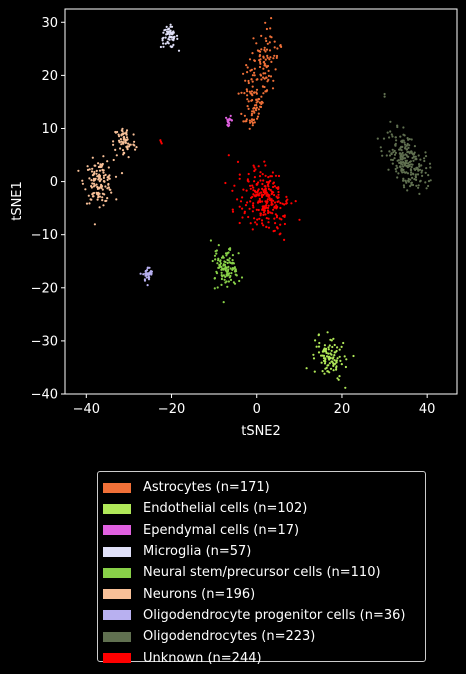 The width and height of the screenshot is (466, 674). What do you see at coordinates (225, 509) in the screenshot?
I see `legend-label: Endothelial cells (n=102)` at bounding box center [225, 509].